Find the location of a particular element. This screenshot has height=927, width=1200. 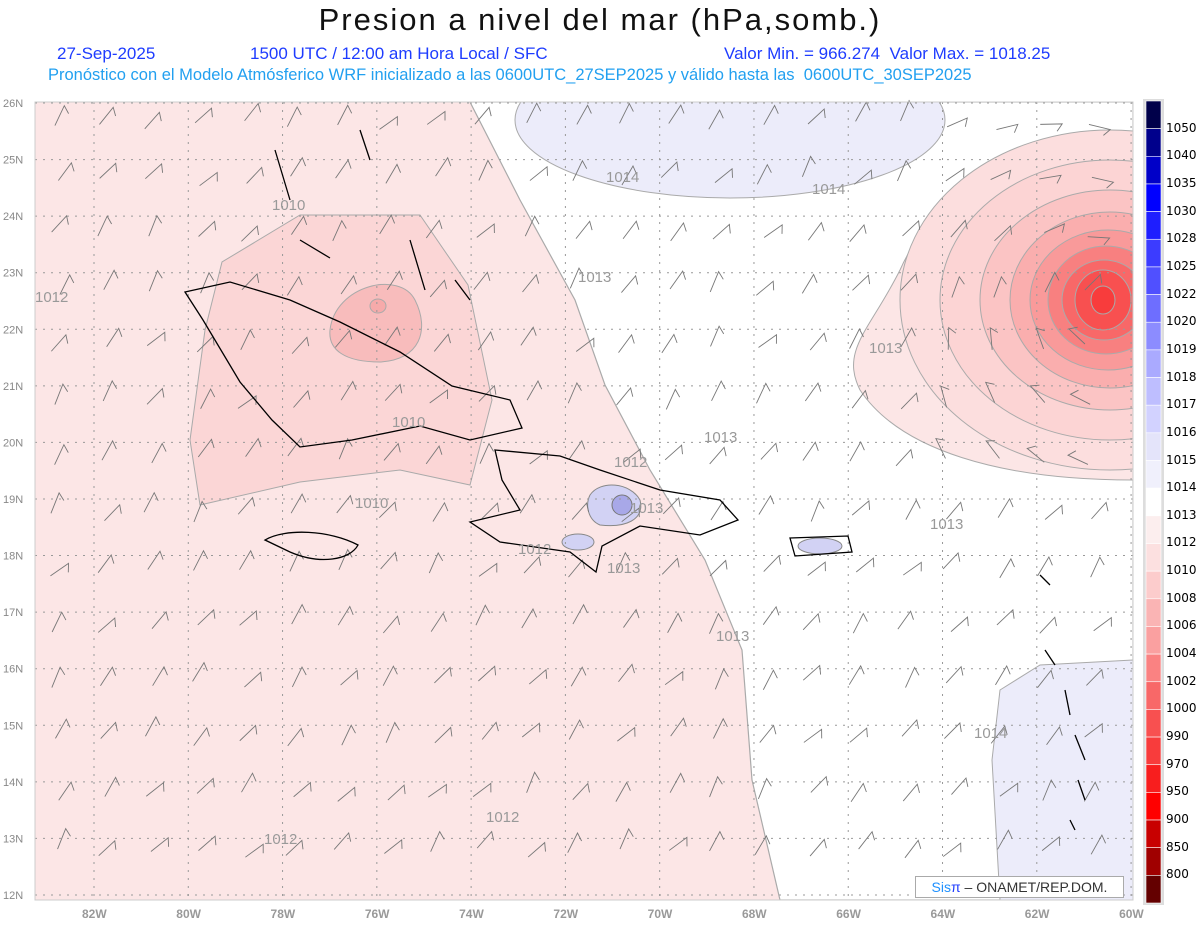

colorbar-label: 1000 is located at coordinates (1181, 708).